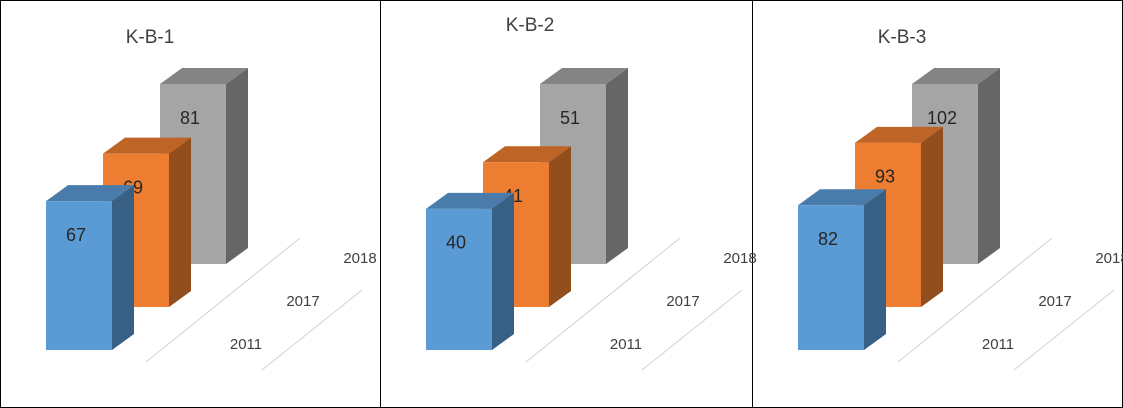 The image size is (1123, 408). What do you see at coordinates (902, 37) in the screenshot?
I see `chart-title: K-B-3` at bounding box center [902, 37].